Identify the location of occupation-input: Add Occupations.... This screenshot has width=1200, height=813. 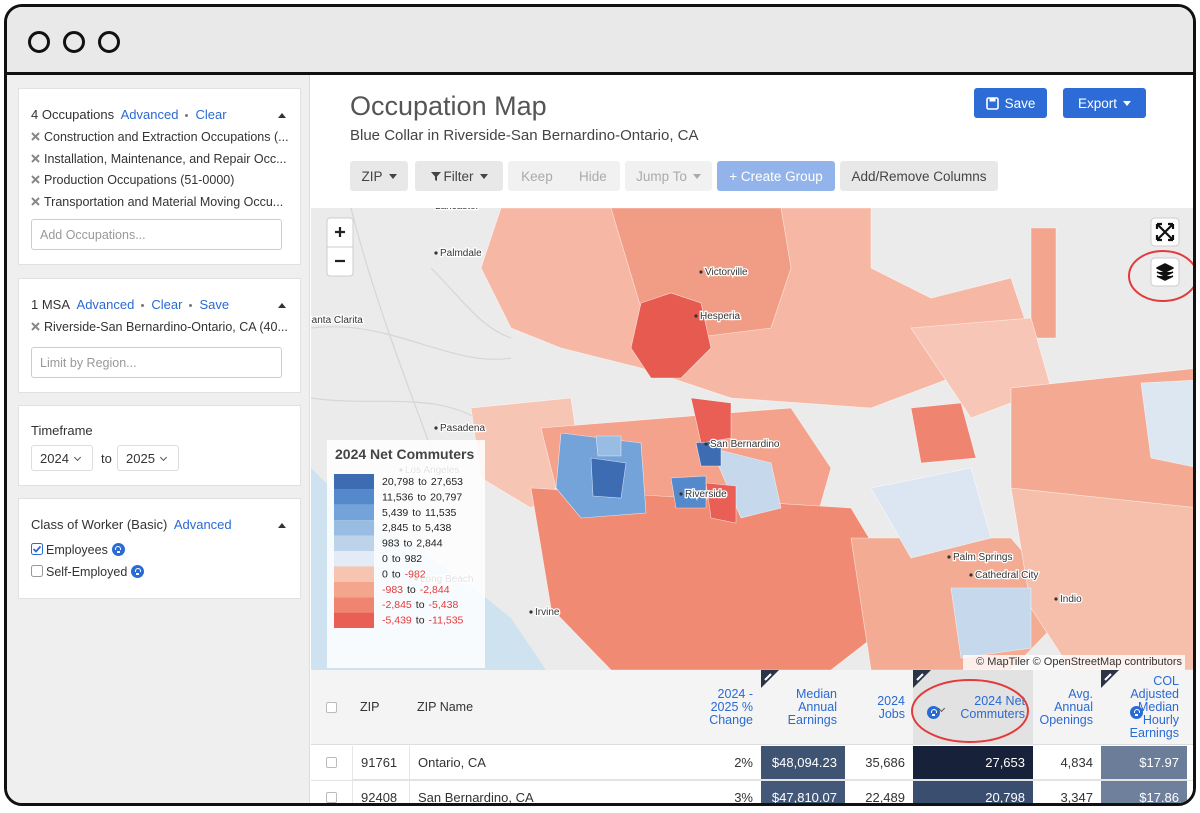
(156, 234).